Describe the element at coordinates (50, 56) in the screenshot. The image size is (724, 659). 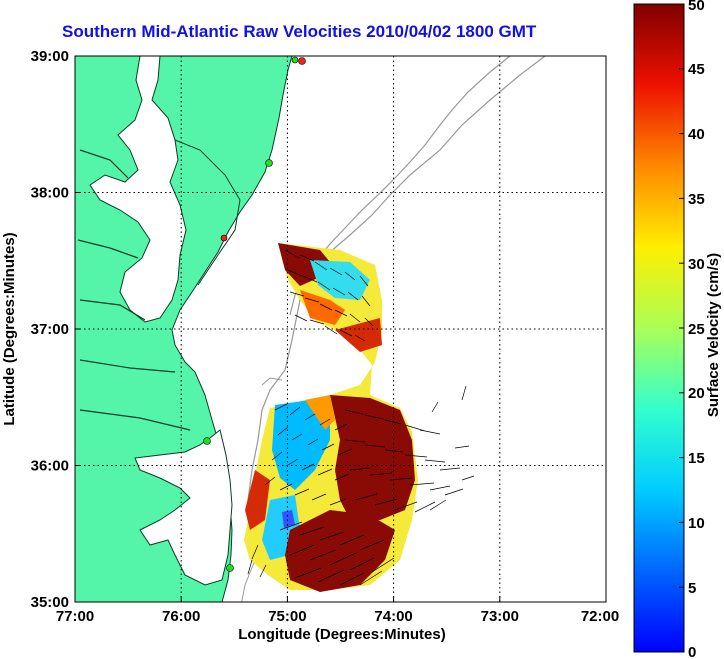
I see `y-tick-label: 39:00` at that location.